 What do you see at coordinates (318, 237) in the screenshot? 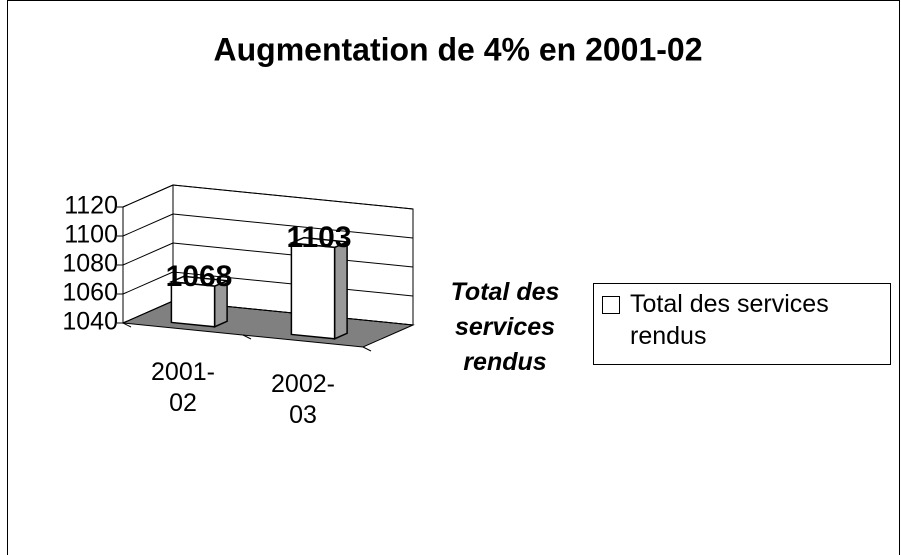
I see `data-label: 1103` at bounding box center [318, 237].